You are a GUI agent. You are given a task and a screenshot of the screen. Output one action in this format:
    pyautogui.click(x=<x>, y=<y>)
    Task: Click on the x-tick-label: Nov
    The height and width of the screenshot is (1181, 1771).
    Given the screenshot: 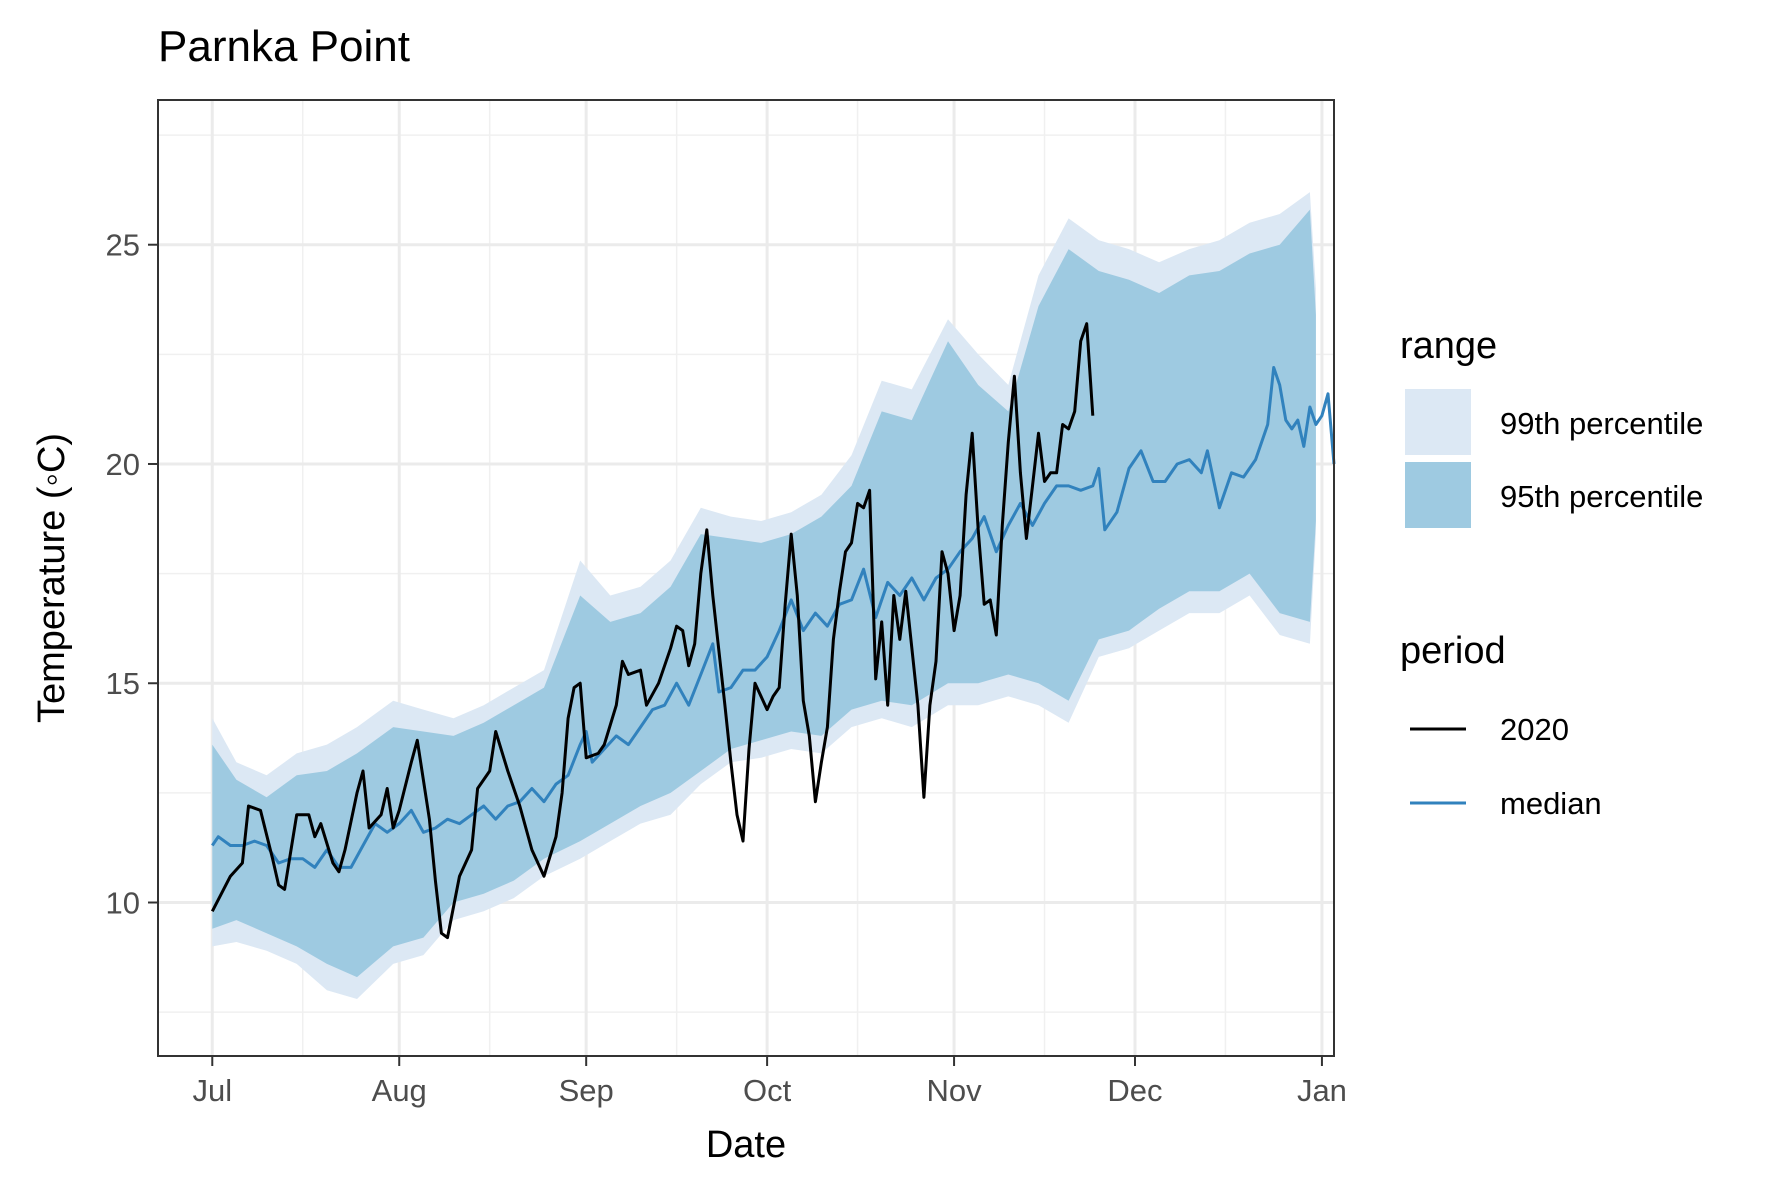 What is the action you would take?
    pyautogui.click(x=954, y=1090)
    